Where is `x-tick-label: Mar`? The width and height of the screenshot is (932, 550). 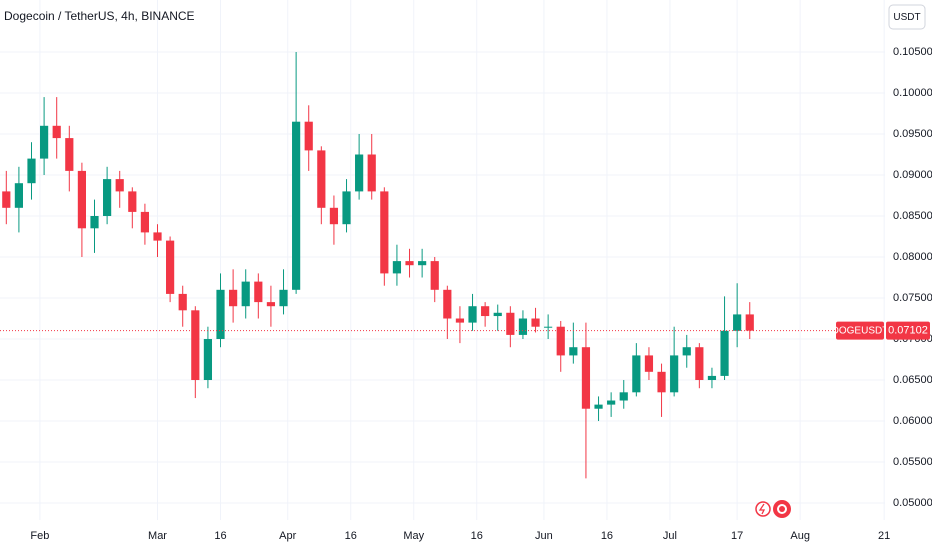 x-tick-label: Mar is located at coordinates (157, 536).